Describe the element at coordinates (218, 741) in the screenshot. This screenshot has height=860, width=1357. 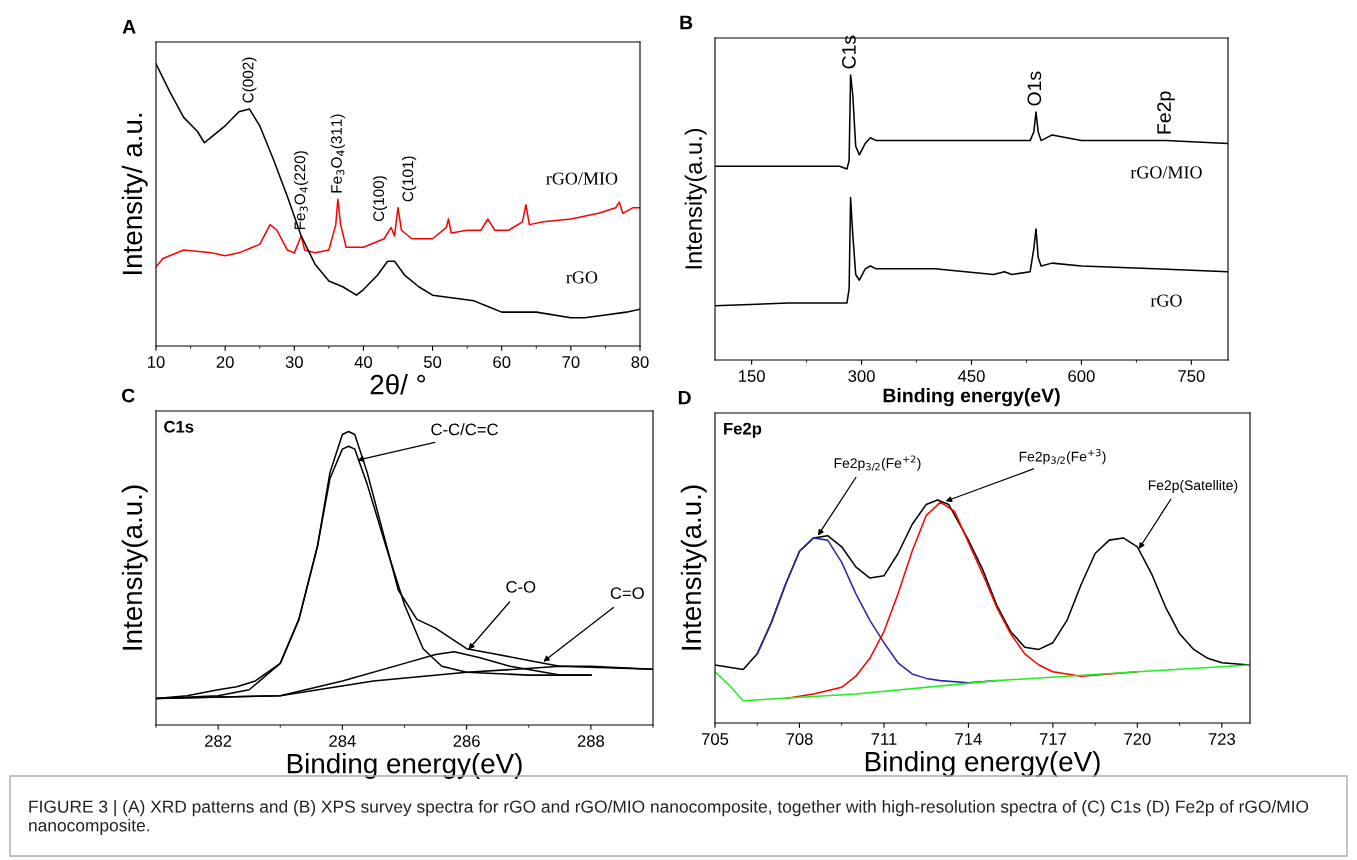
I see `x-tick-label: 282` at that location.